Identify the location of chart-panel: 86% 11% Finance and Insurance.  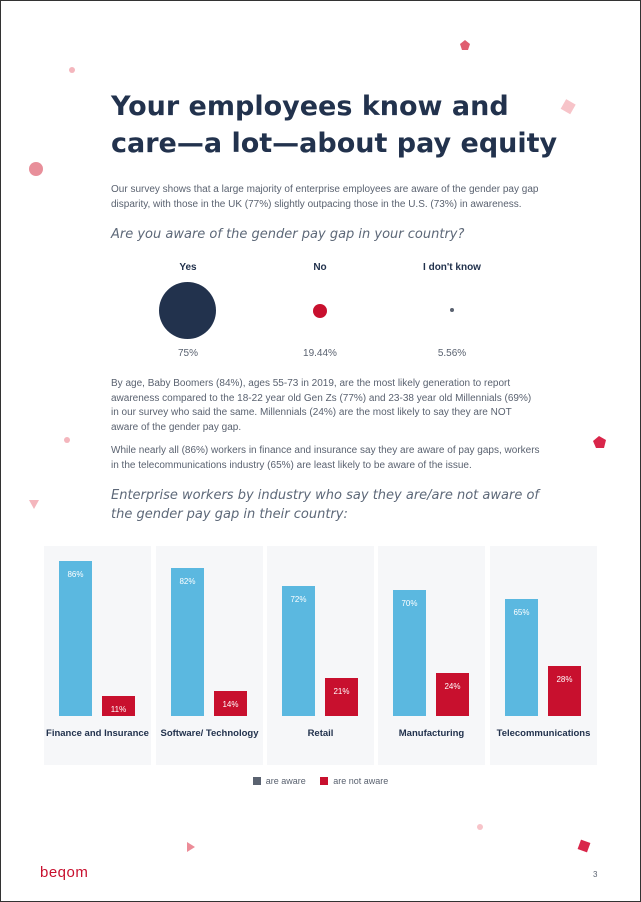
(97, 655).